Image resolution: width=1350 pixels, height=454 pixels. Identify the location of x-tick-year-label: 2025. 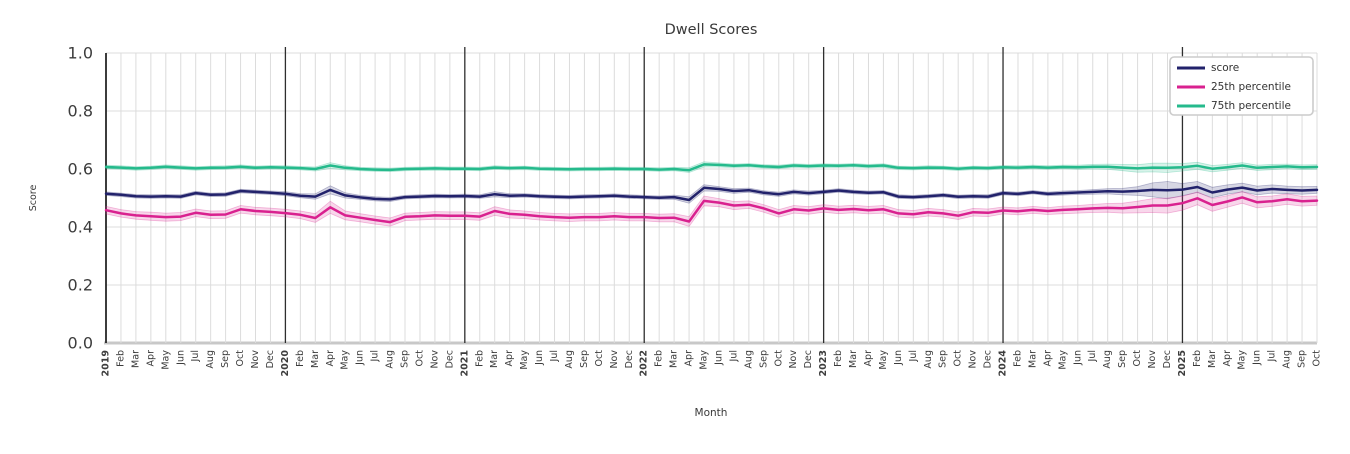
(1182, 363).